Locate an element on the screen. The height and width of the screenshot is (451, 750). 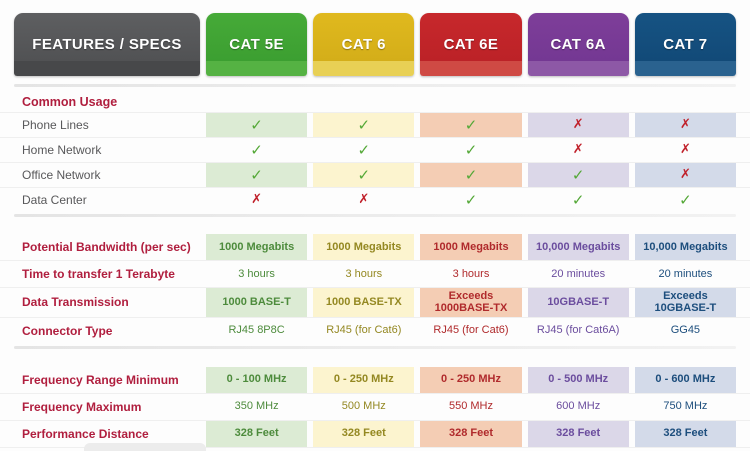
tab-cat6a: CAT 6A is located at coordinates (578, 44).